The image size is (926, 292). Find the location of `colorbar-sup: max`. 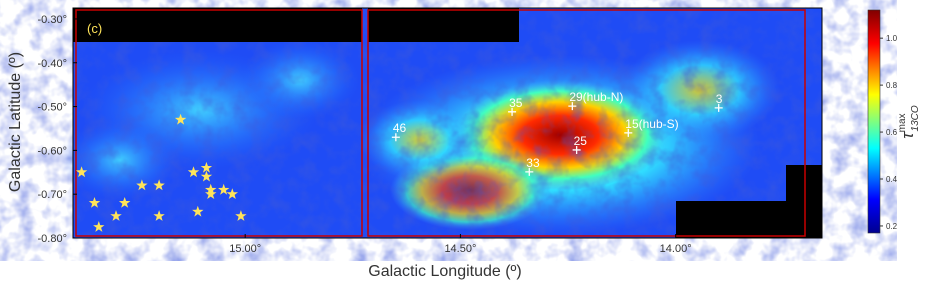

colorbar-sup: max is located at coordinates (902, 122).